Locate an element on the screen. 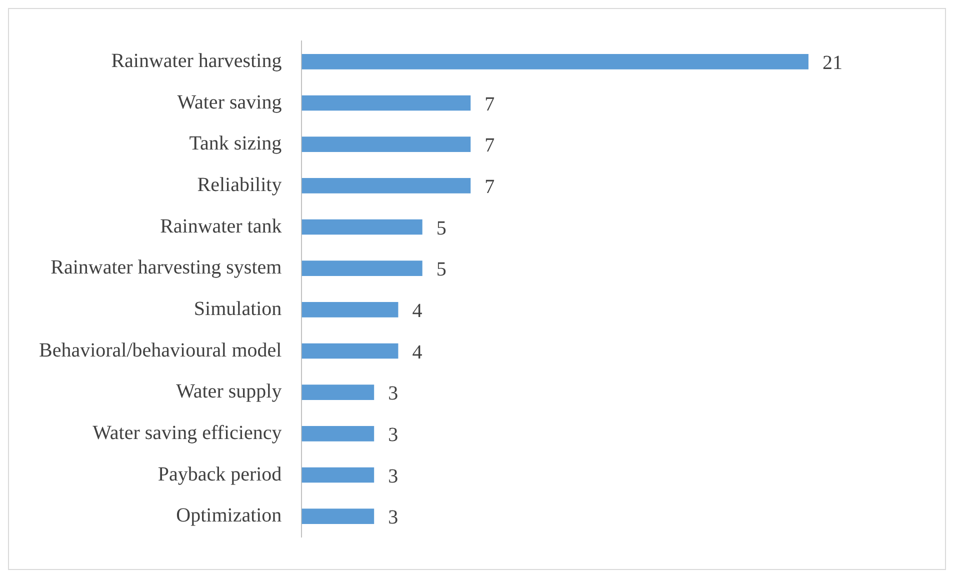  y-tick-label: Reliability is located at coordinates (239, 185).